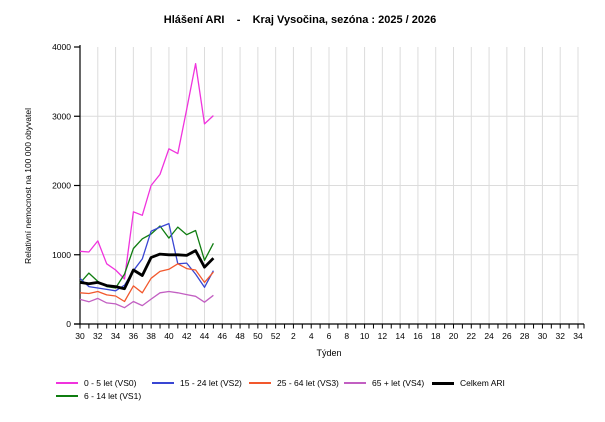 This screenshot has width=605, height=422. What do you see at coordinates (293, 336) in the screenshot?
I see `x-tick-label: 2` at bounding box center [293, 336].